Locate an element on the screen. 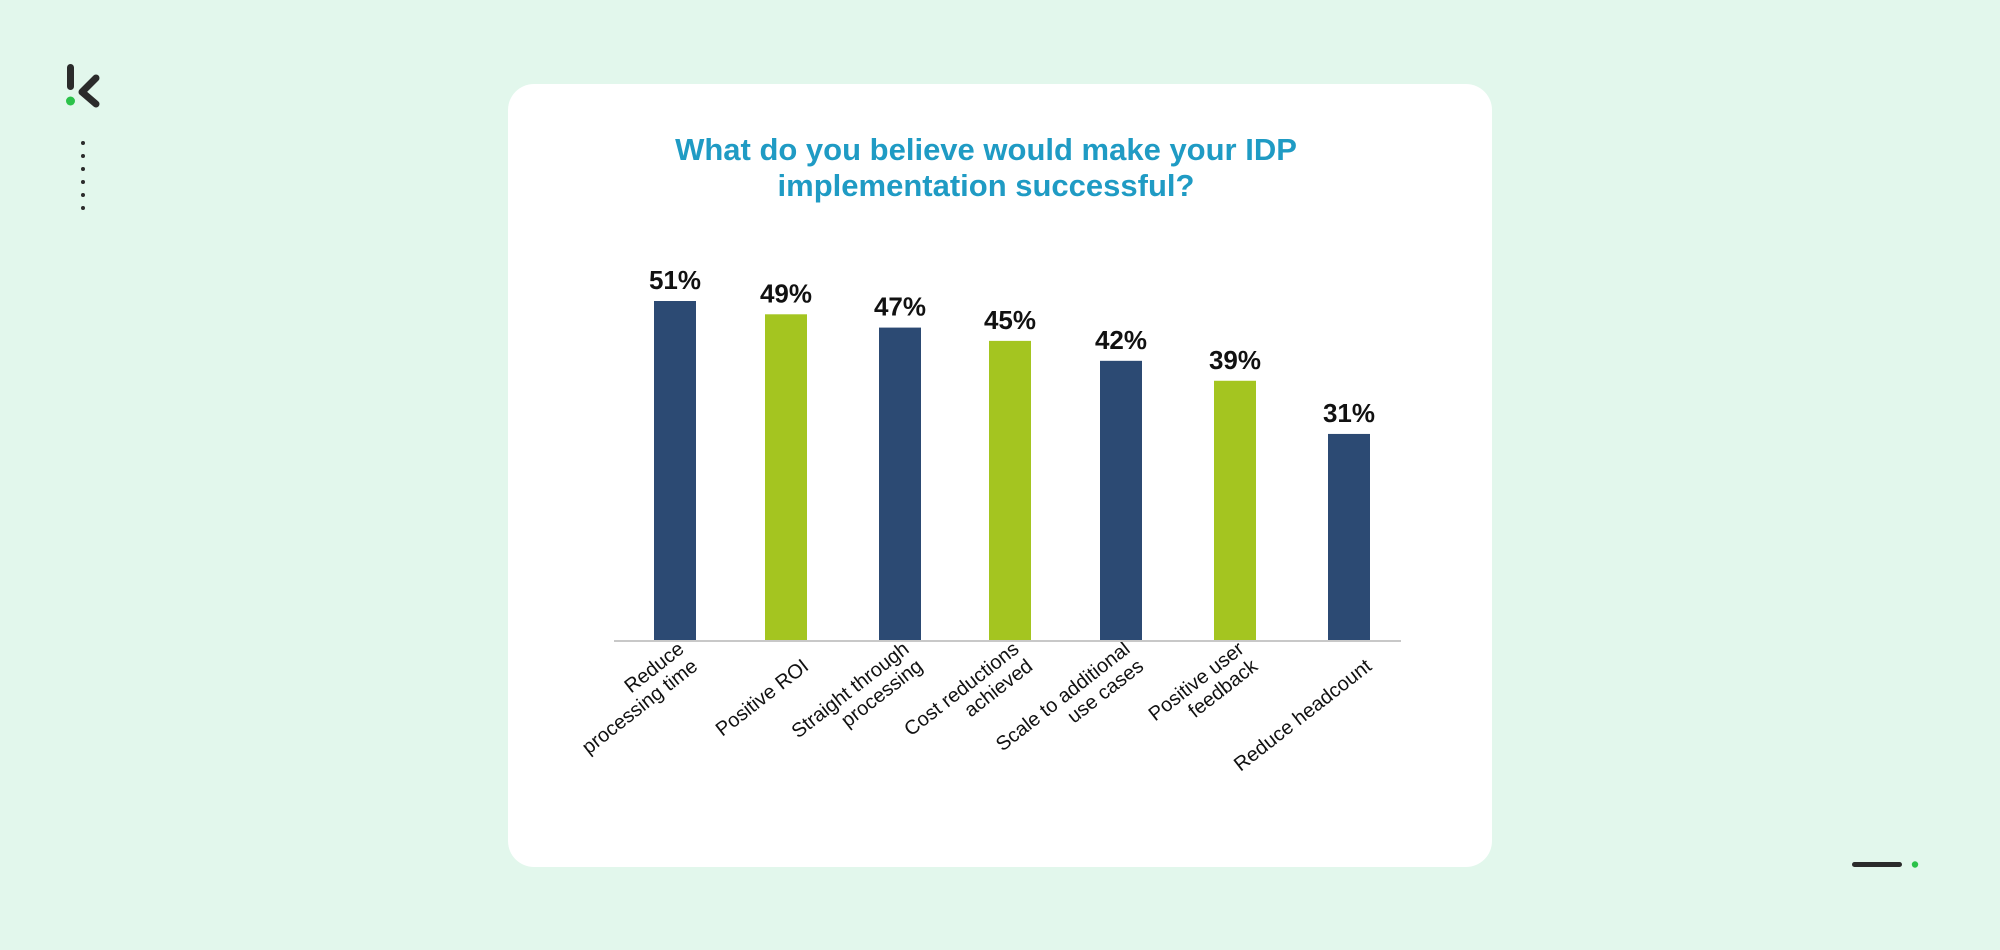  value-label-5: 39% is located at coordinates (1235, 360).